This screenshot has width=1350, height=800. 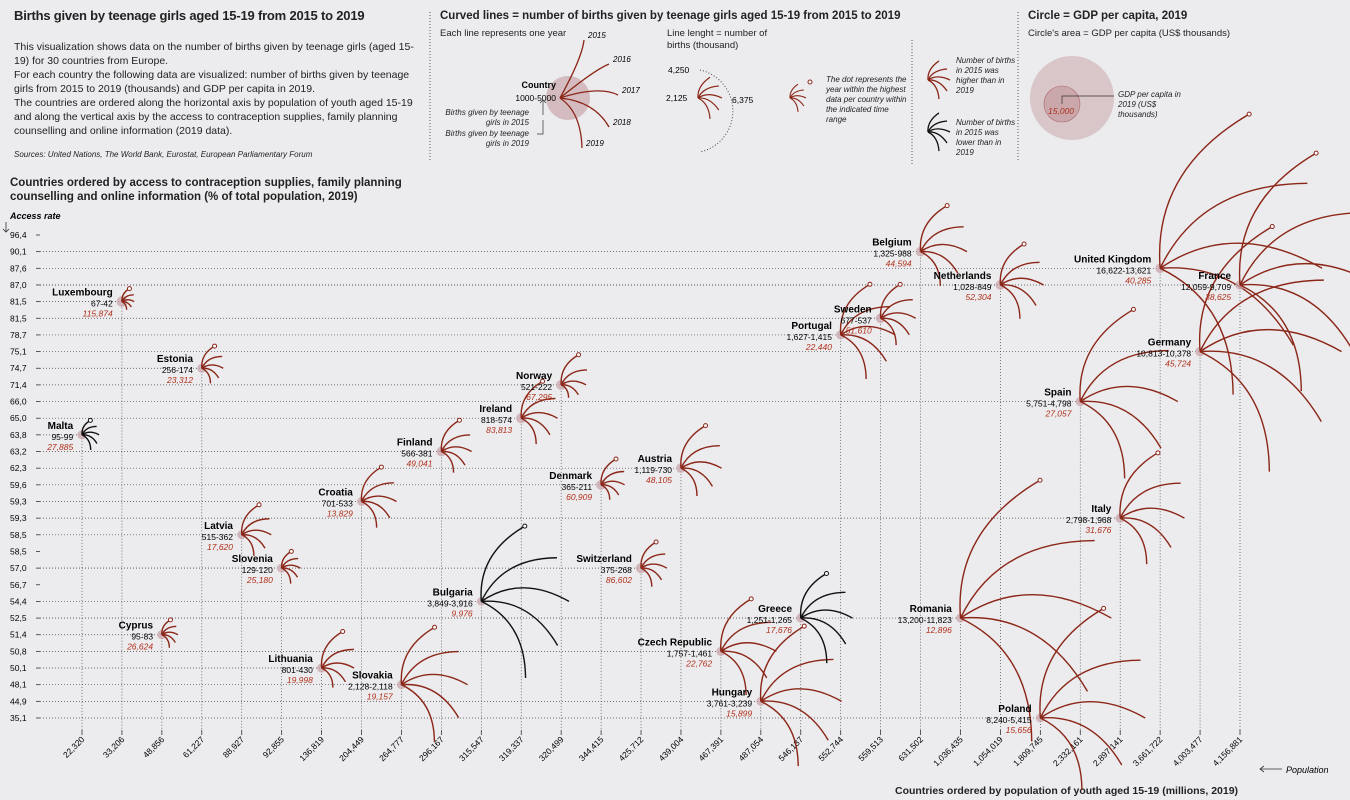 What do you see at coordinates (1178, 364) in the screenshot?
I see `country-gdp: 45,724` at bounding box center [1178, 364].